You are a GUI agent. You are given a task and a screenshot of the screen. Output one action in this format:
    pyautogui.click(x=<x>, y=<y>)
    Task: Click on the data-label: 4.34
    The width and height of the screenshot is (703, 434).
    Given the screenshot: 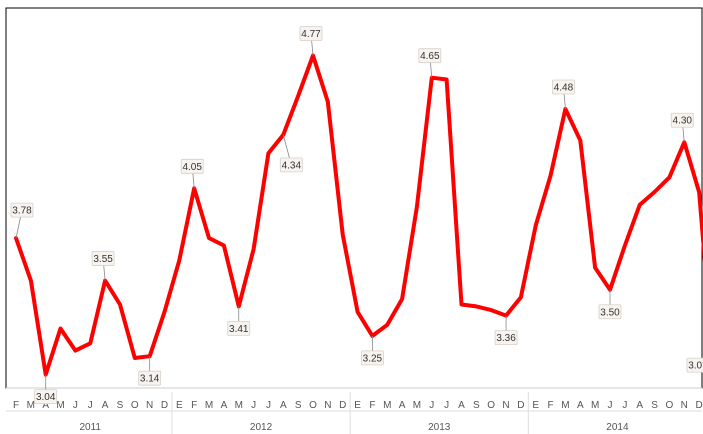 What is the action you would take?
    pyautogui.click(x=292, y=165)
    